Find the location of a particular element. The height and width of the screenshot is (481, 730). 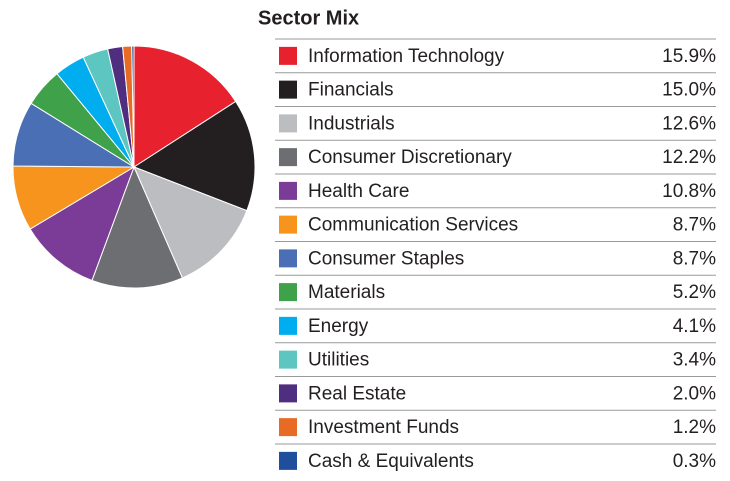

chart-title: Sector Mix is located at coordinates (308, 18).